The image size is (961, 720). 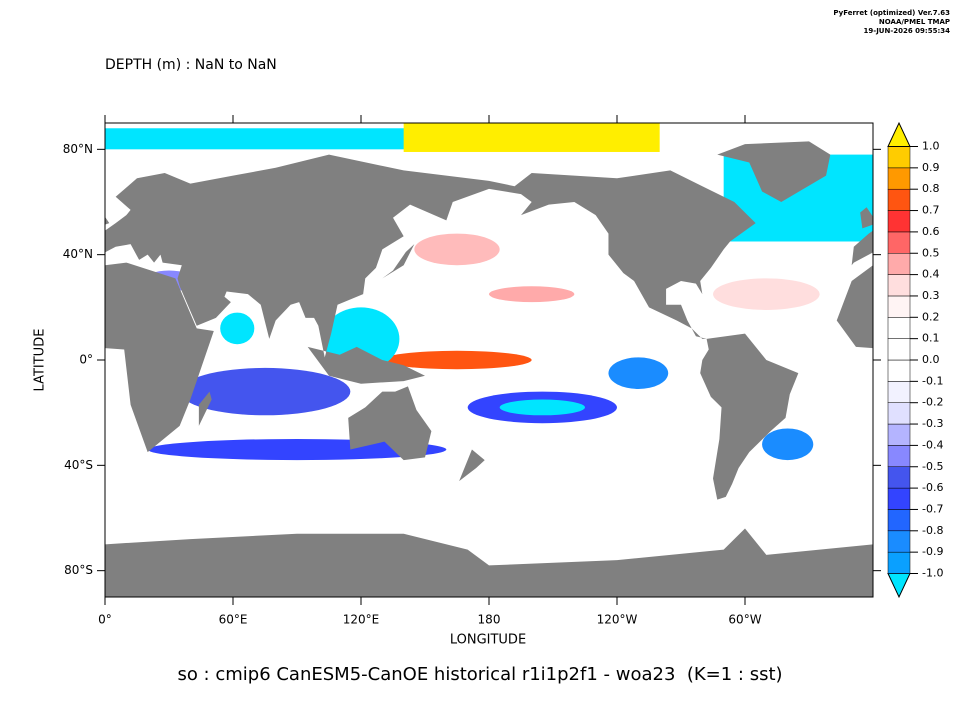 What do you see at coordinates (191, 65) in the screenshot?
I see `title: DEPTH (m) : NaN to NaN` at bounding box center [191, 65].